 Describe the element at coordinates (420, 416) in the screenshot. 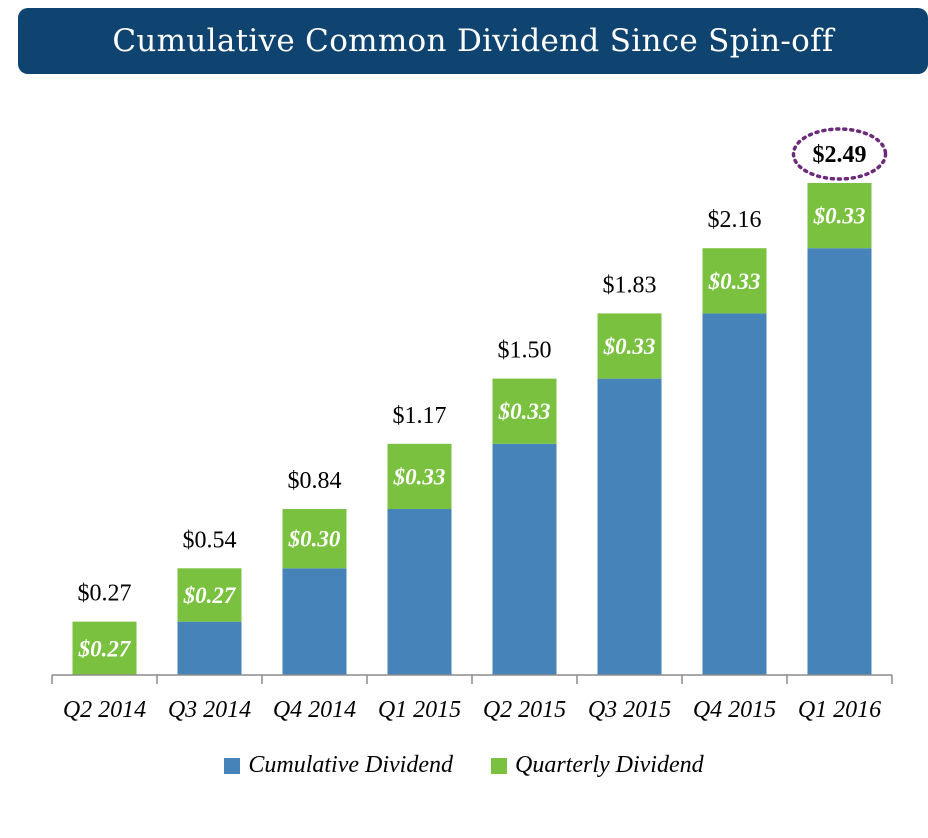

I see `data-label-total: $1.17` at that location.